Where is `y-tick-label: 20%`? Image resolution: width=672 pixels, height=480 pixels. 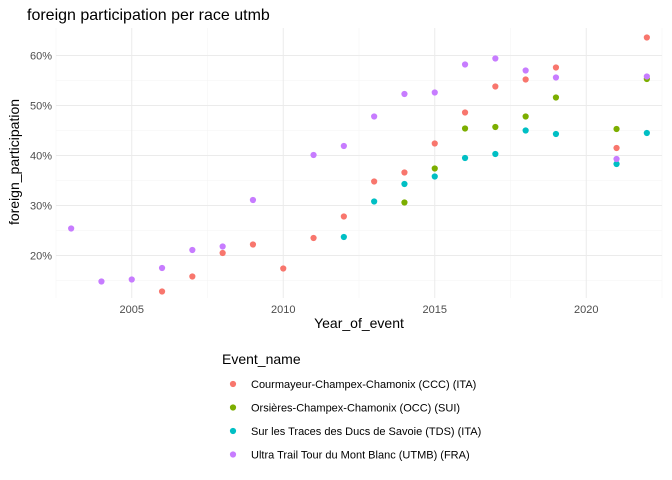 y-tick-label: 20% is located at coordinates (41, 257).